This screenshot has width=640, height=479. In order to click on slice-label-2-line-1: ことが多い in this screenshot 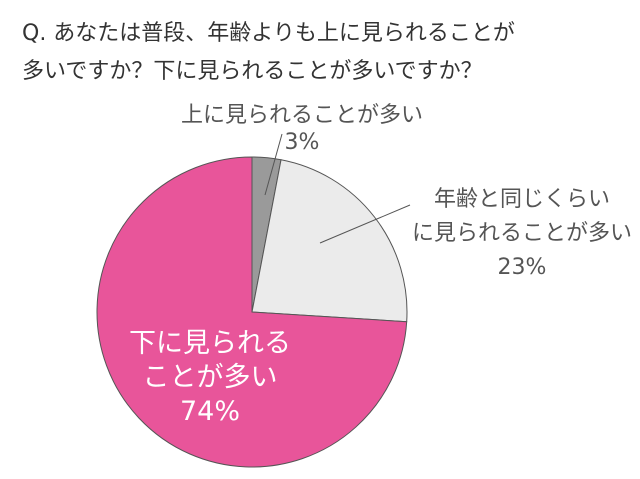, I will do `click(210, 377)`.